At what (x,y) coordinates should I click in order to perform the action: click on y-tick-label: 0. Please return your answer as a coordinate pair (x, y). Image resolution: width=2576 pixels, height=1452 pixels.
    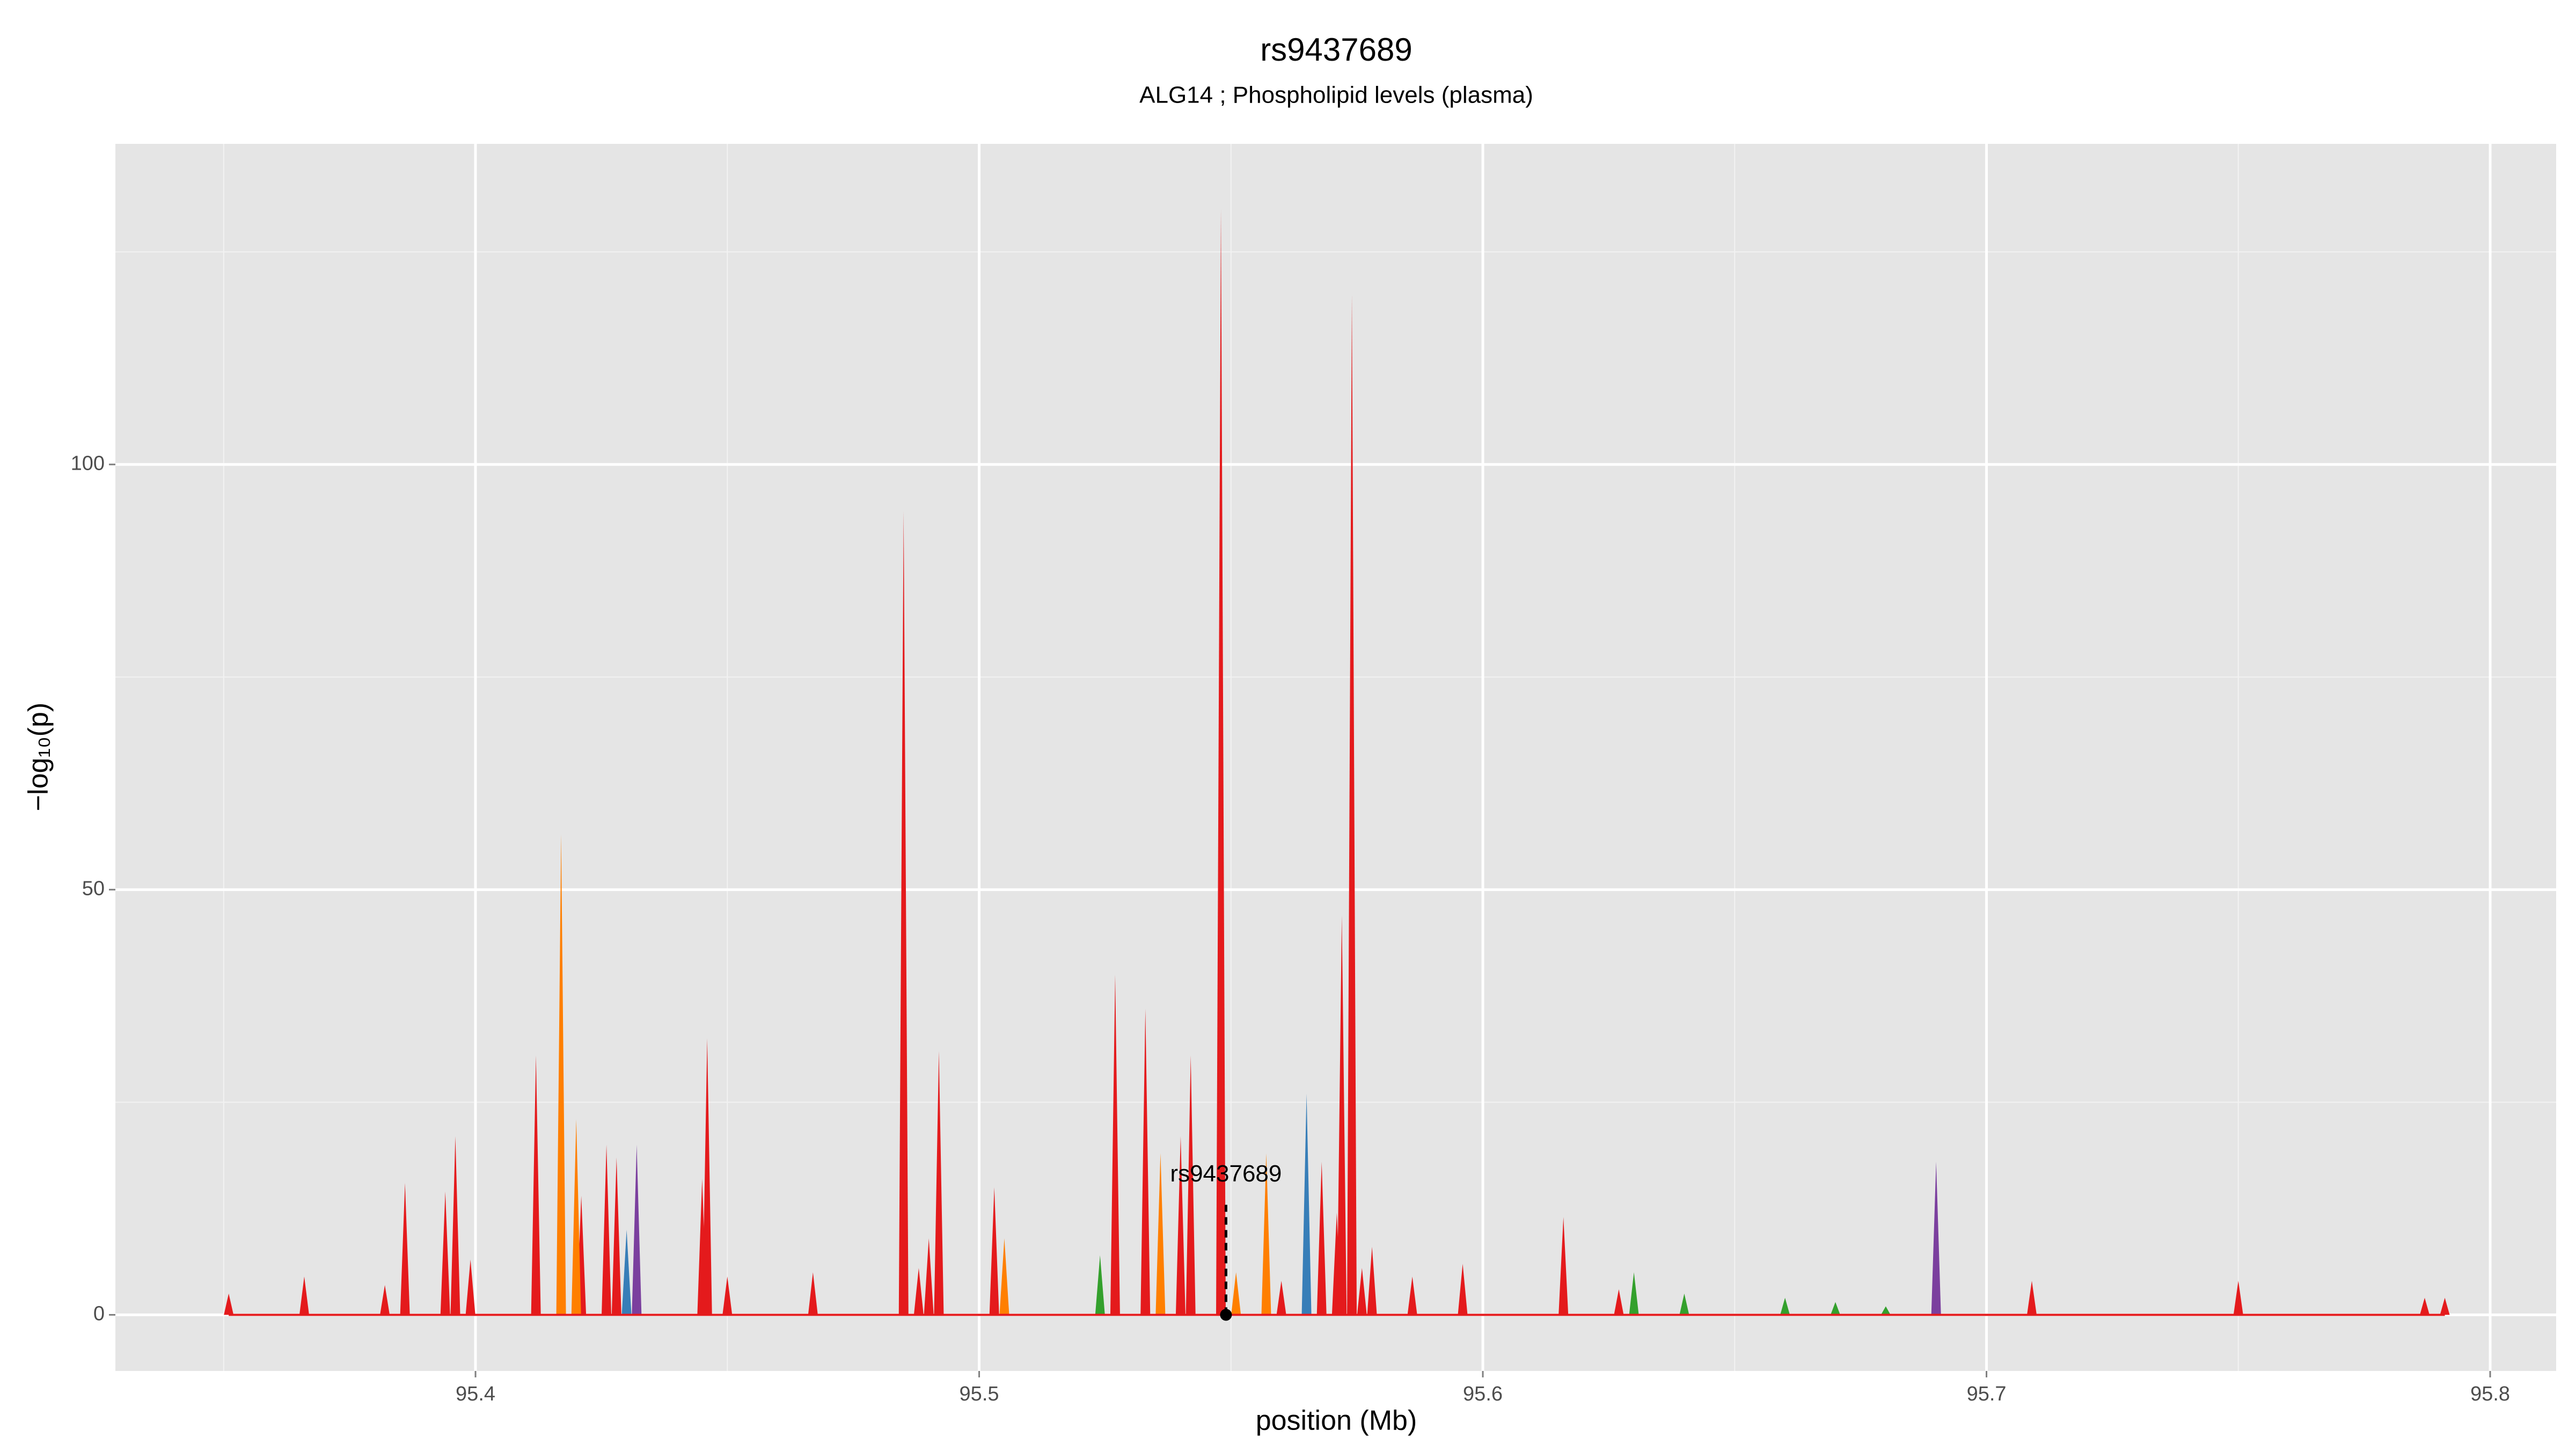
    Looking at the image, I should click on (99, 1313).